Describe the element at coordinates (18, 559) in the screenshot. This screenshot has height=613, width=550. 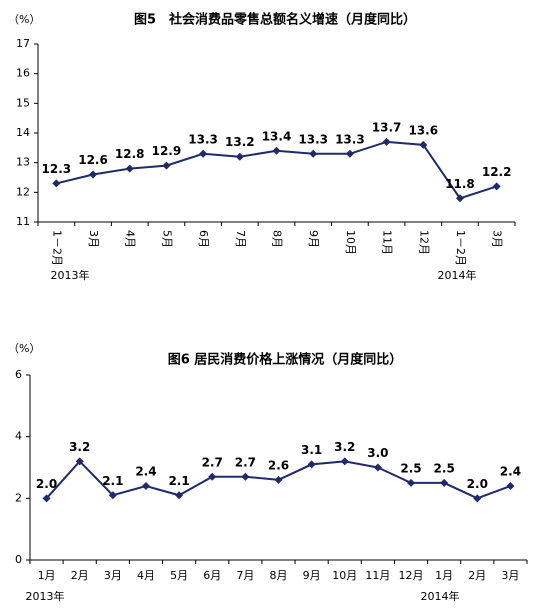
I see `y-tick-label: 0` at that location.